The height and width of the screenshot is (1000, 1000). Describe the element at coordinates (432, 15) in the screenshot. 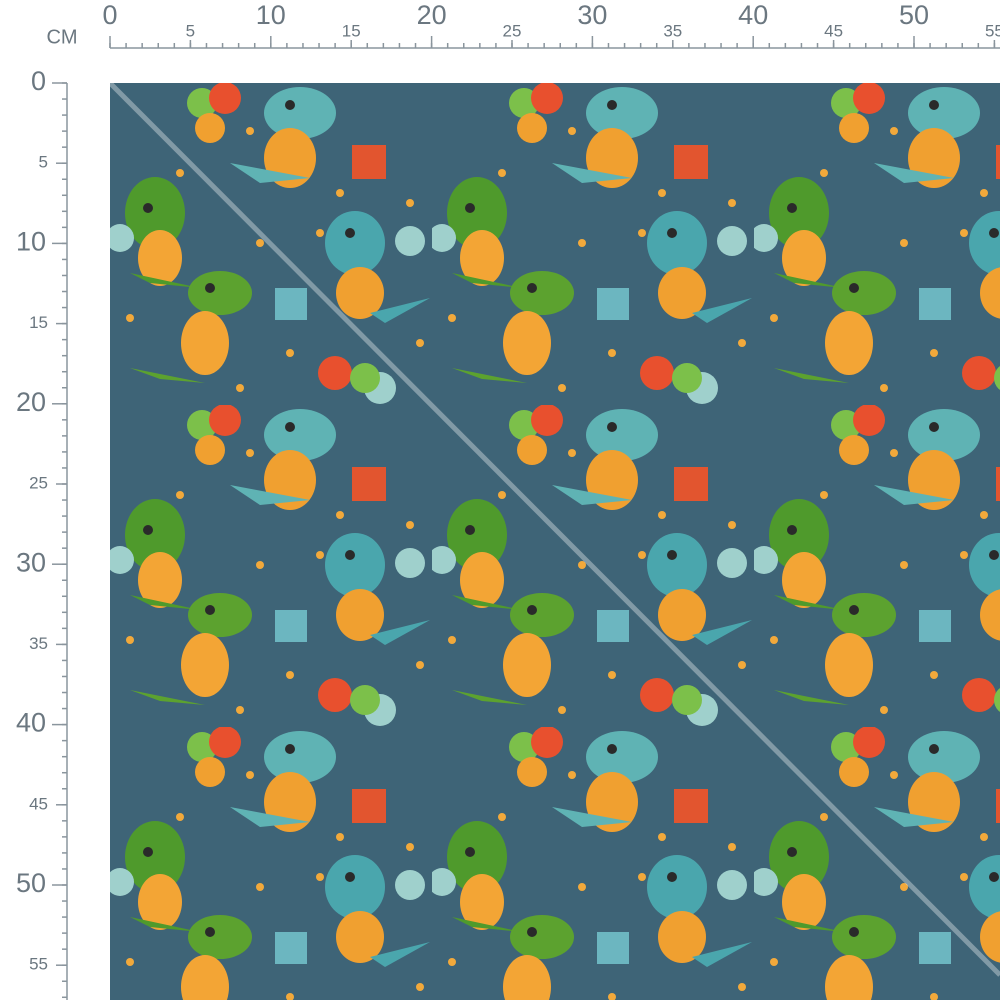

I see `x-tick-label: 20` at that location.